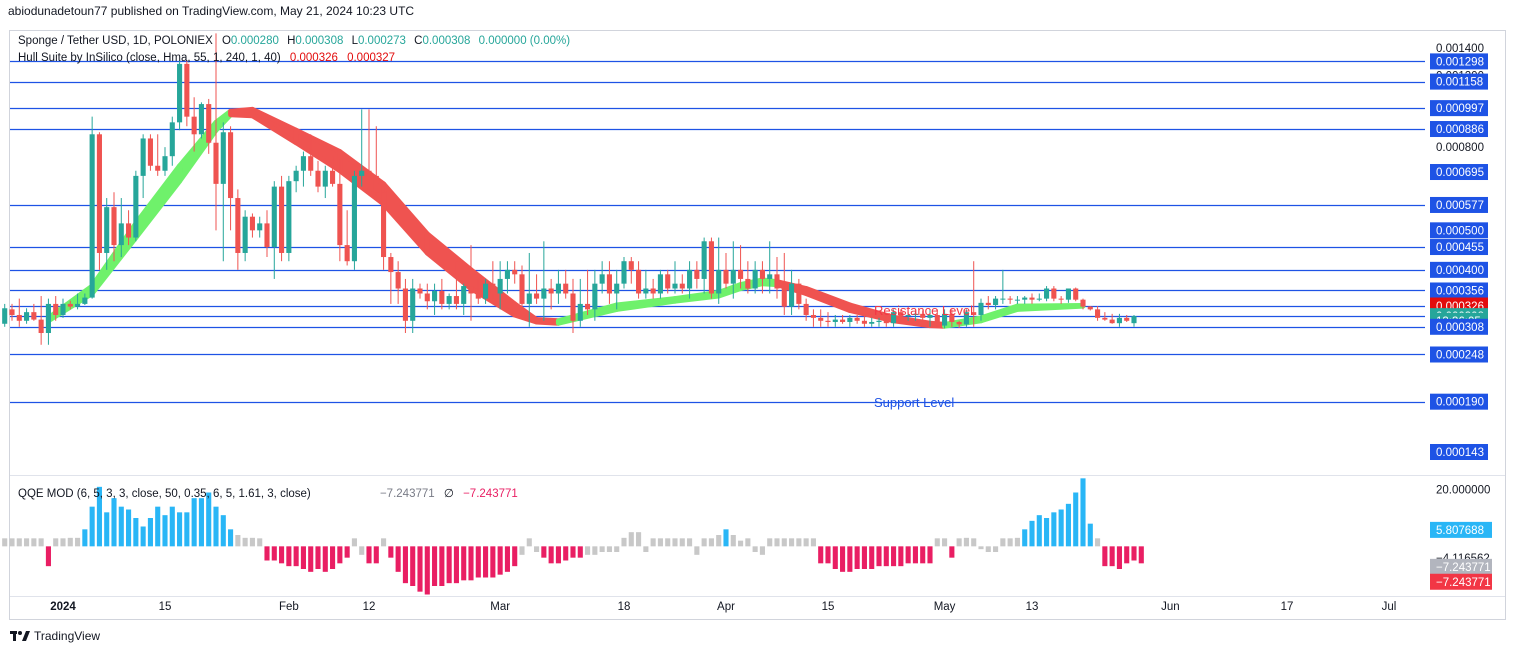 The height and width of the screenshot is (655, 1515). I want to click on qqe-axis-box: −7.243771, so click(1461, 581).